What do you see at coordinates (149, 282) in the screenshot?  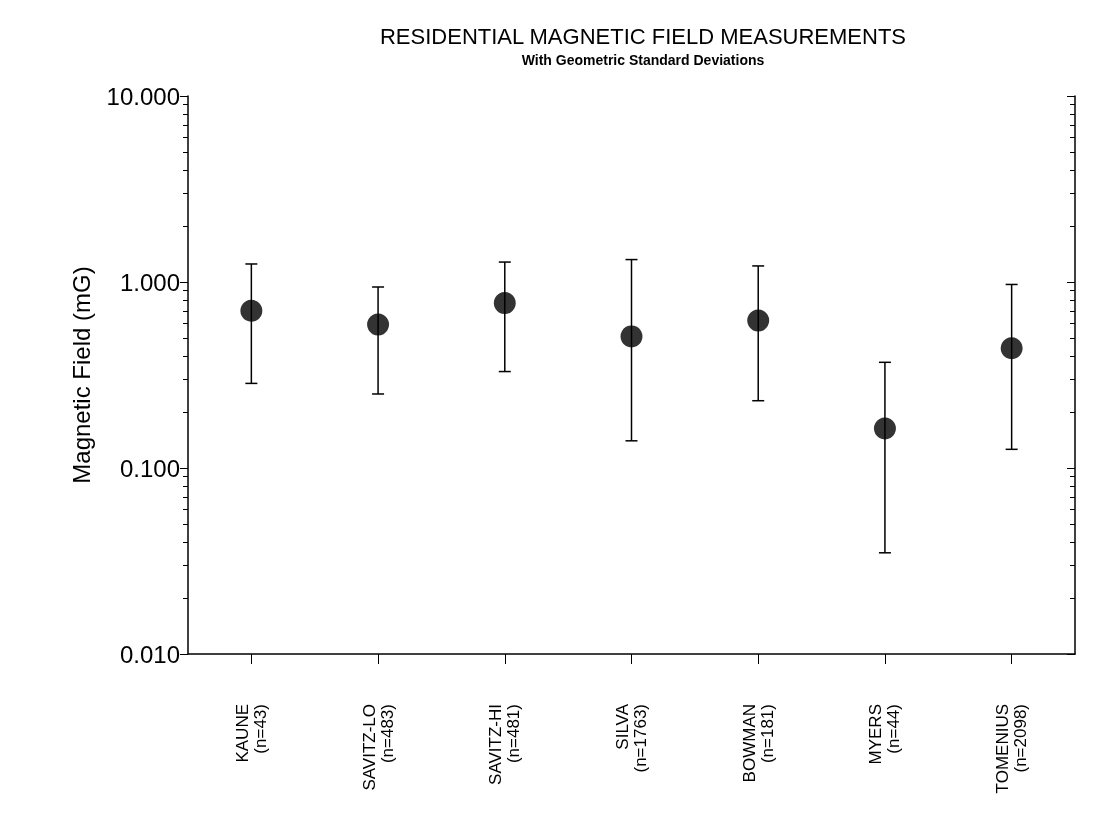 I see `y-tick-label: 1.000` at bounding box center [149, 282].